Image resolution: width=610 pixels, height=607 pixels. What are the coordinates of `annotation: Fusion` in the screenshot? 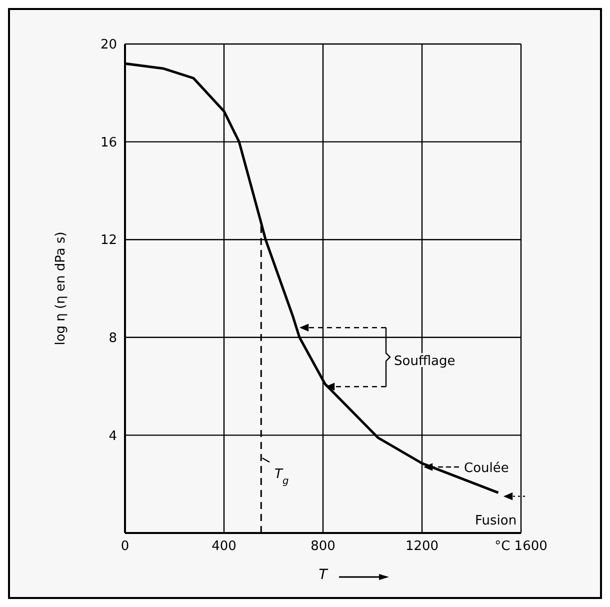 It's located at (496, 520).